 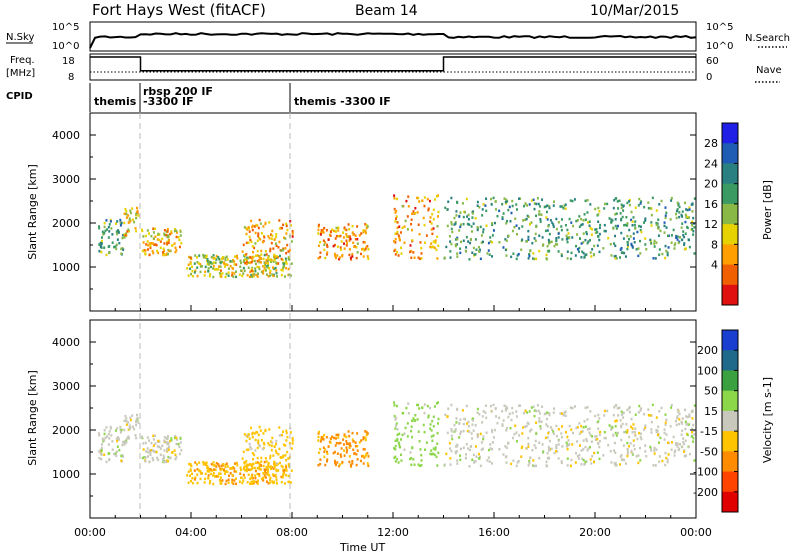 I want to click on cpid-segment-rbsp-if: -3300 IF, so click(x=168, y=101).